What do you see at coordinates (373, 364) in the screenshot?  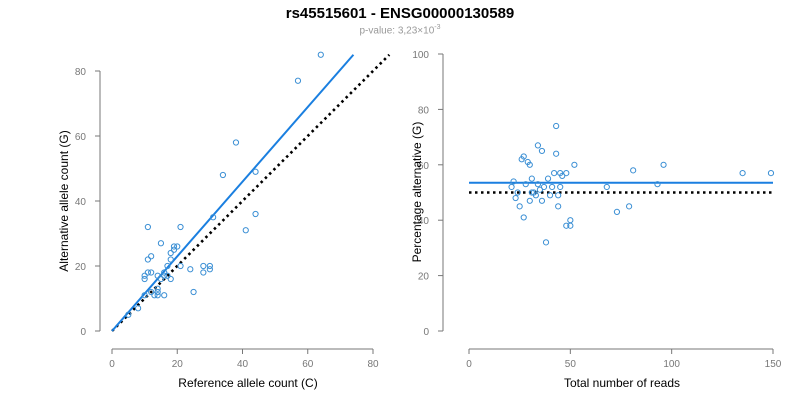 I see `x-tick-label: 80` at bounding box center [373, 364].